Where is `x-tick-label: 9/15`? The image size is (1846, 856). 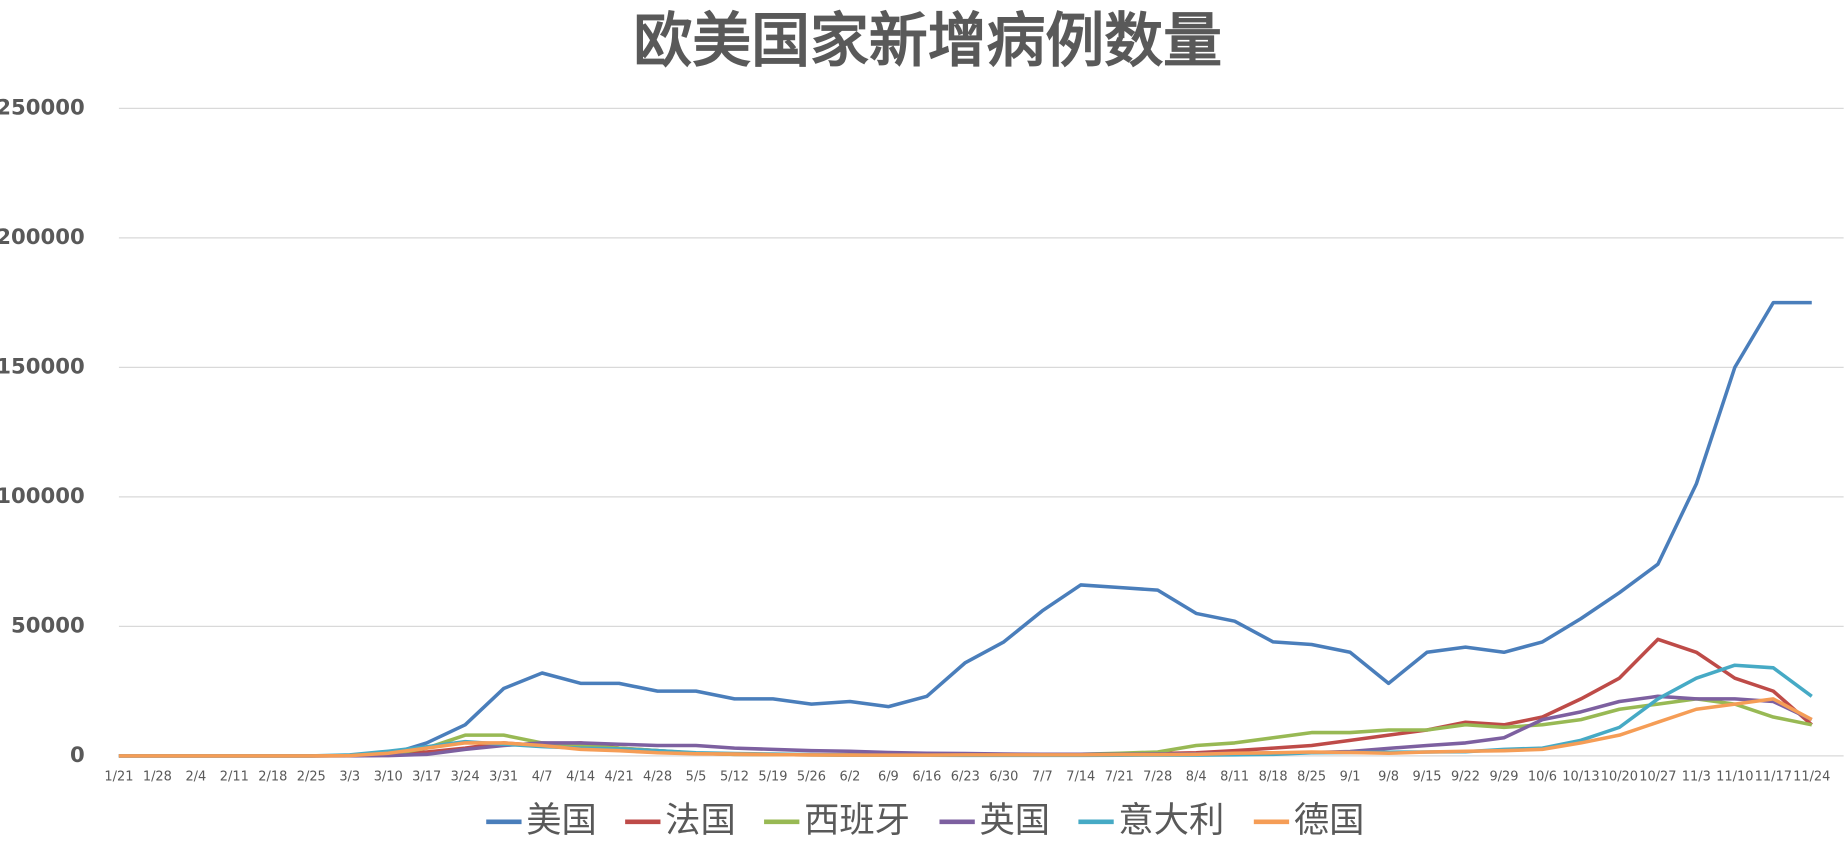 x-tick-label: 9/15 is located at coordinates (1426, 777).